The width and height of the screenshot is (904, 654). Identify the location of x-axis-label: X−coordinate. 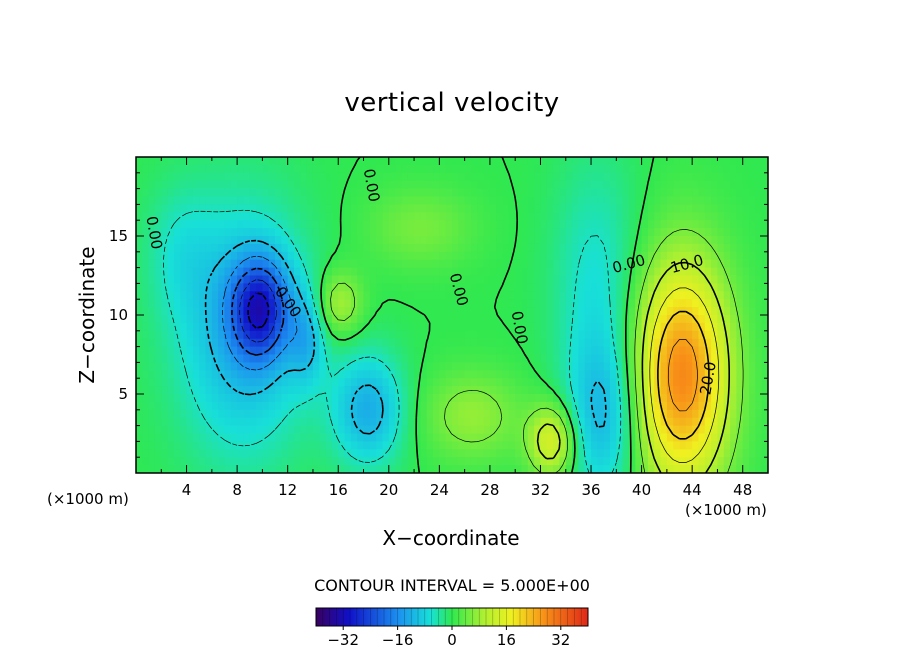
(451, 538).